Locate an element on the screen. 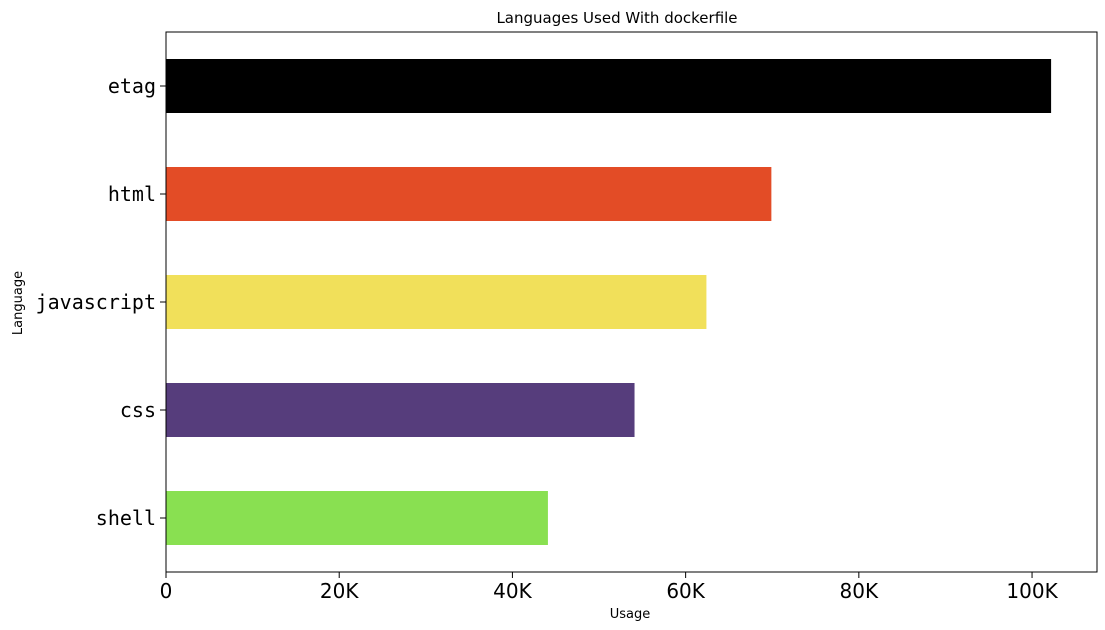 This screenshot has width=1105, height=630. y-axis-title: Language is located at coordinates (18, 303).